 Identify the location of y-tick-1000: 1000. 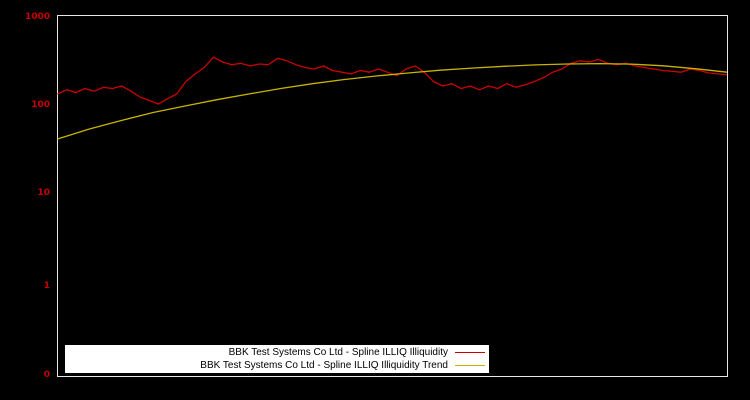
(37, 17).